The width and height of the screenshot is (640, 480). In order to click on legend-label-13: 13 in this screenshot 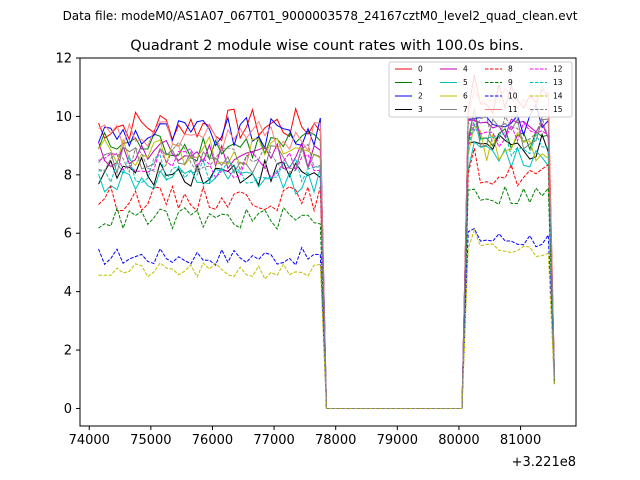, I will do `click(558, 82)`.